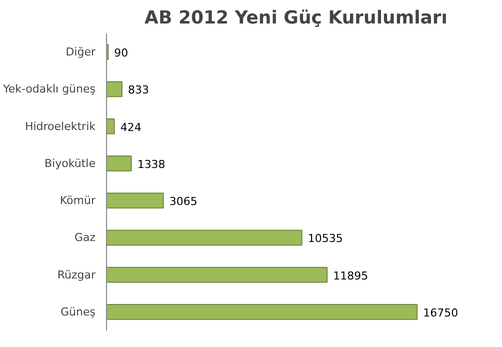  Describe the element at coordinates (76, 275) in the screenshot. I see `y-tick-label: Rüzgar` at that location.